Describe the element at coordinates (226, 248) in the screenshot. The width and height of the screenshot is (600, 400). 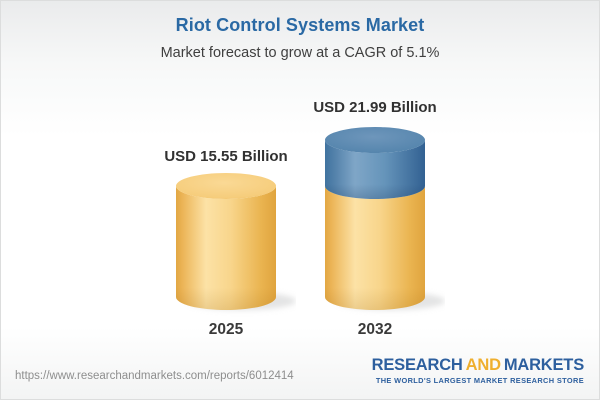
I see `cylinder-2025-body-shading` at that location.